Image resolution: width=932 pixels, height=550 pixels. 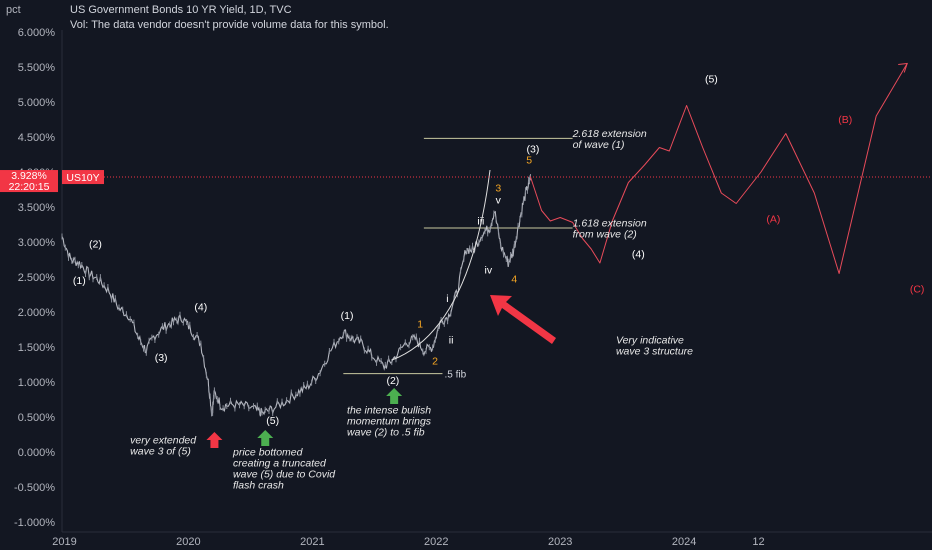 What do you see at coordinates (37, 453) in the screenshot?
I see `y-tick-label: 0.000%` at bounding box center [37, 453].